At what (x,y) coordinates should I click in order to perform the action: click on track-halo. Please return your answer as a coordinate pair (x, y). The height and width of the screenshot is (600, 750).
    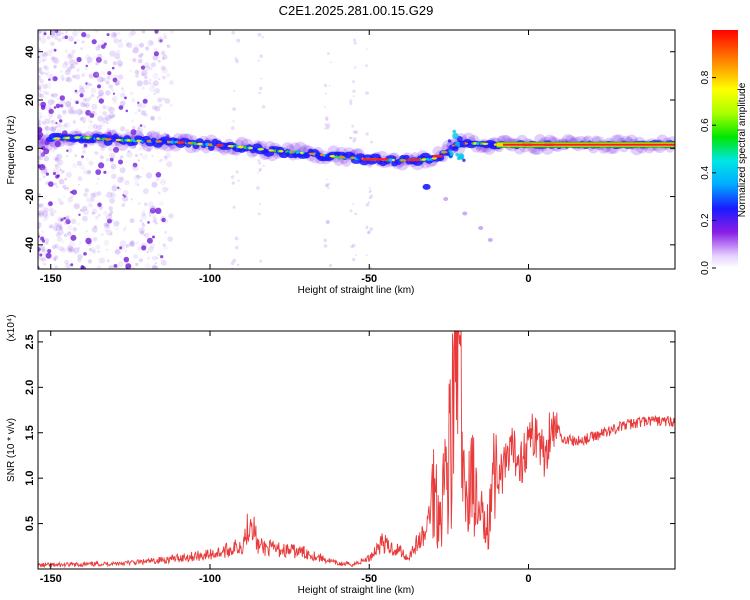
    Looking at the image, I should click on (43, 140).